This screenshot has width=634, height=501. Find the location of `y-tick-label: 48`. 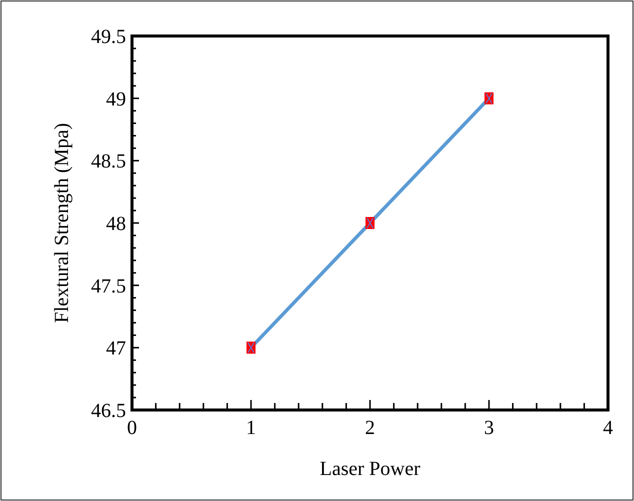

y-tick-label: 48 is located at coordinates (116, 224).